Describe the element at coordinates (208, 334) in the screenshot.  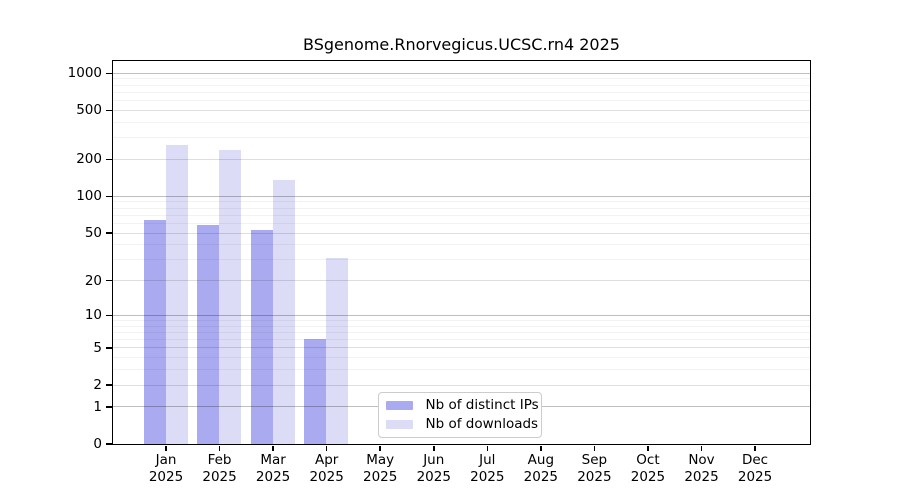
I see `bar-distinct-ips-feb` at that location.